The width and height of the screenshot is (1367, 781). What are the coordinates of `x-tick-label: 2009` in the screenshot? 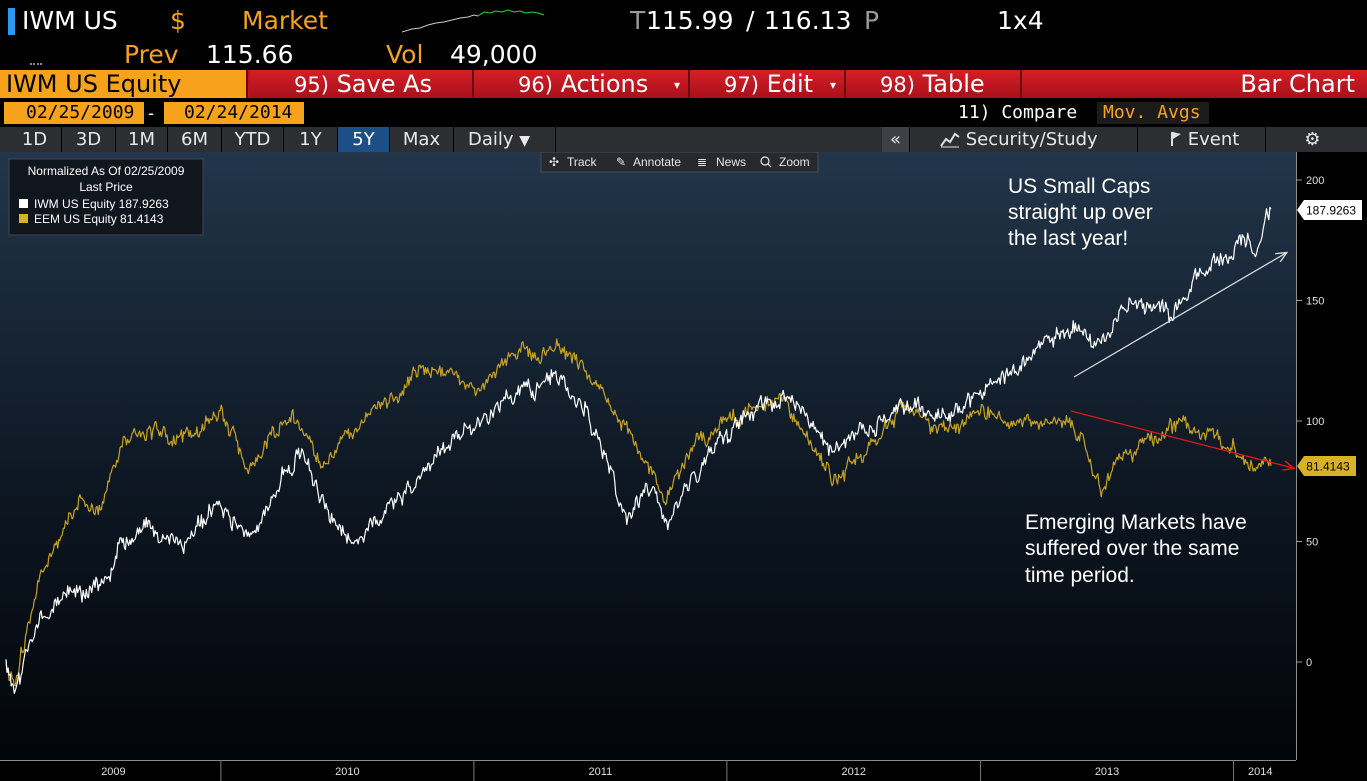 It's located at (113, 772).